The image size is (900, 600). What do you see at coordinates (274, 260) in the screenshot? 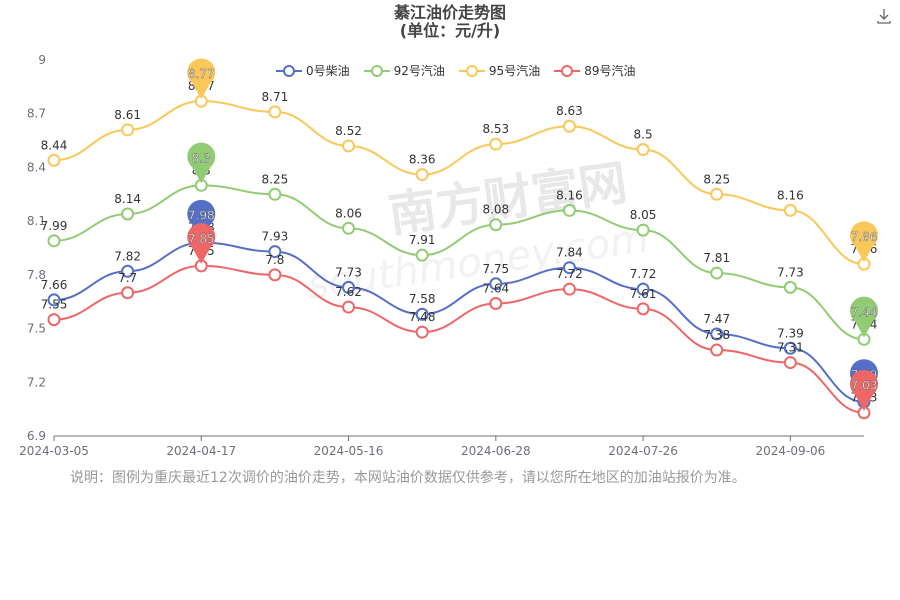
I see `data-label: 7.8` at bounding box center [274, 260].